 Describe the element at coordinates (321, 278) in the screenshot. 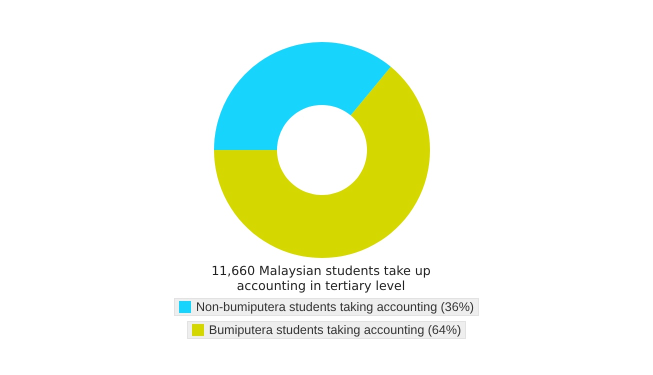

I see `text: 11,660 Malaysian students take up accounting in tertiary level` at that location.